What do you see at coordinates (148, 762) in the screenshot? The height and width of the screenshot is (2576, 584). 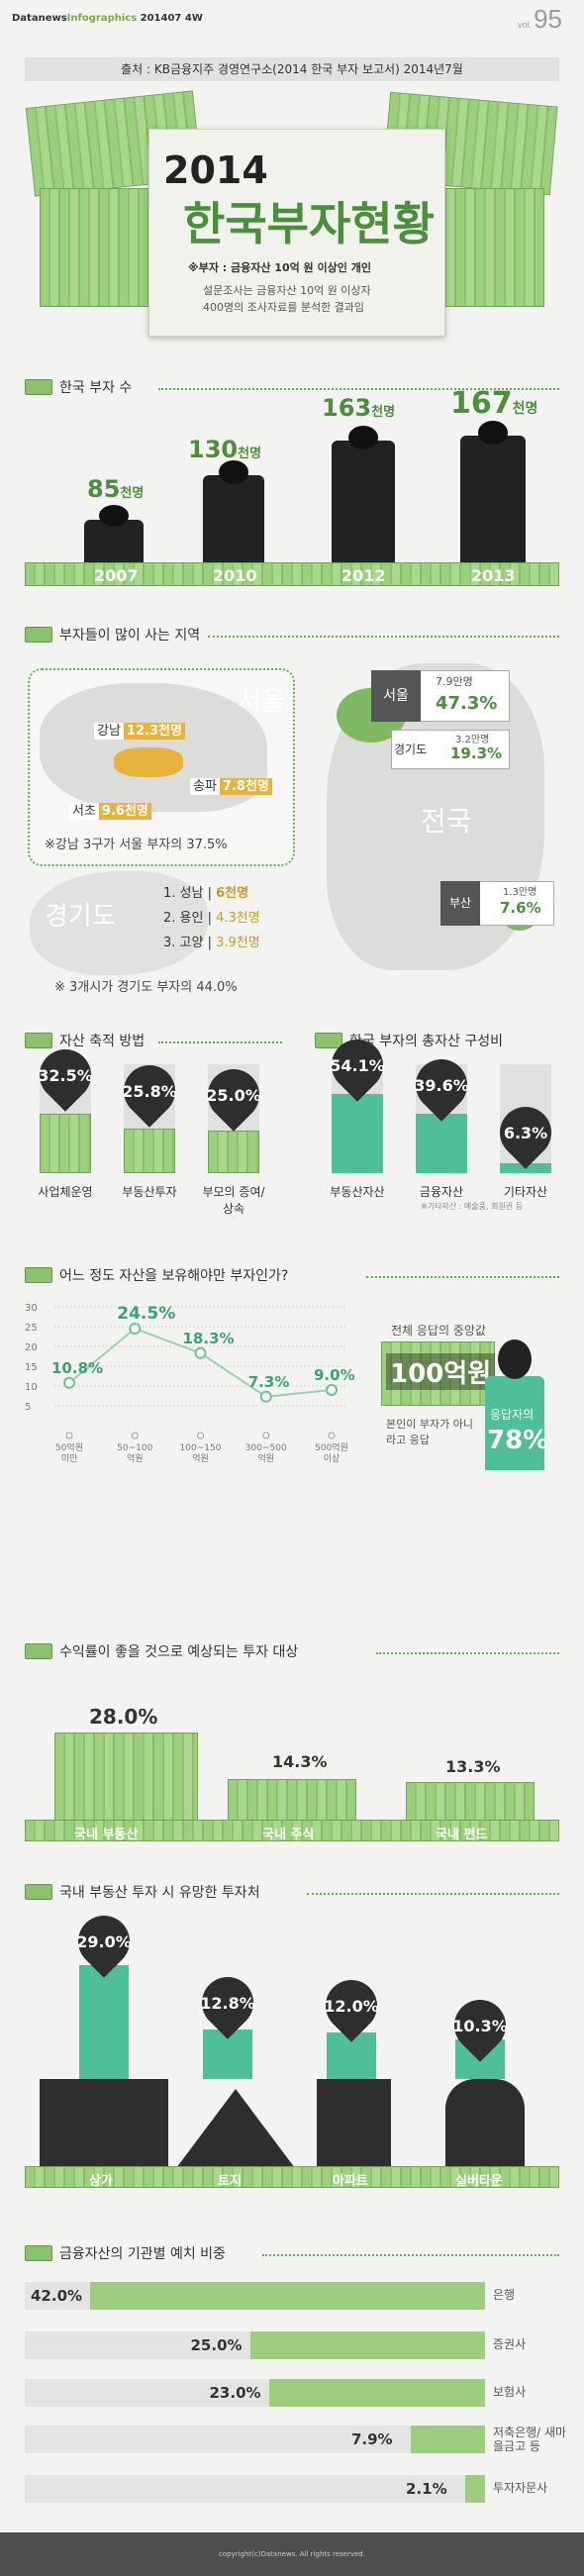 I see `gangnam-area` at bounding box center [148, 762].